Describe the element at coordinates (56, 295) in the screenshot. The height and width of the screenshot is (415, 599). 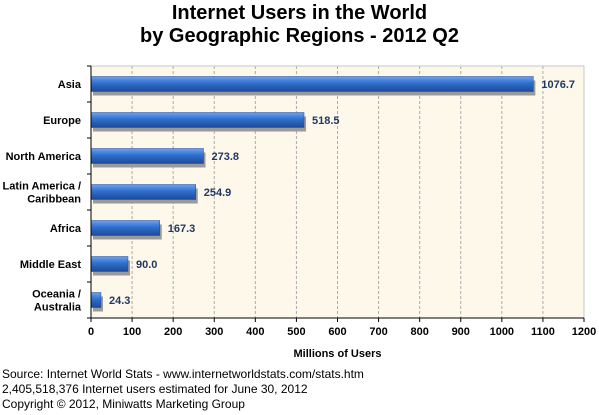
I see `category-label: Oceania /` at that location.